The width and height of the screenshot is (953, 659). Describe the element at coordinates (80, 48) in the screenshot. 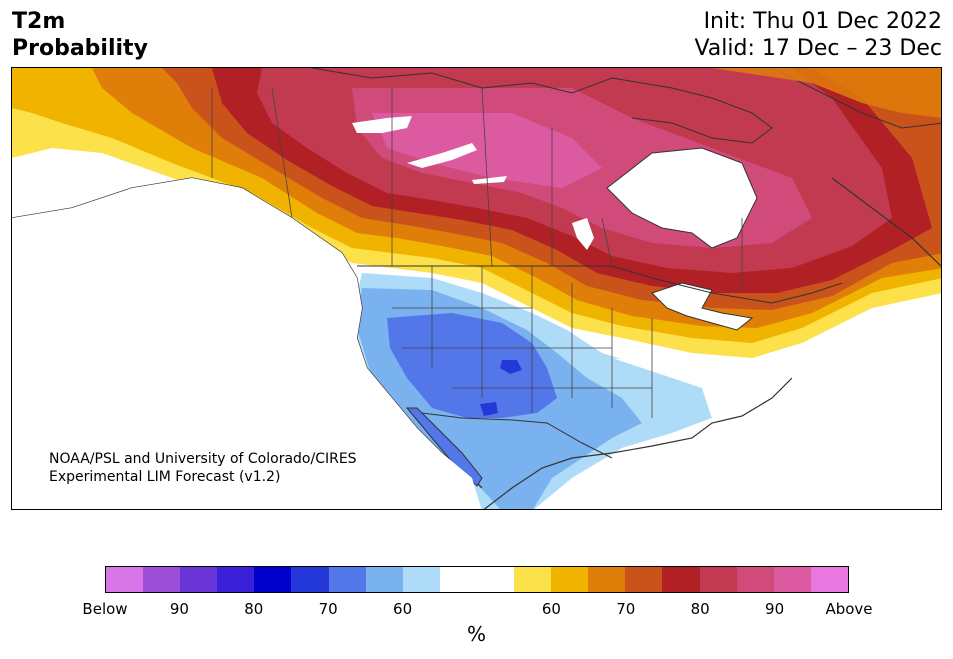

I see `title-quantity: Probability` at that location.